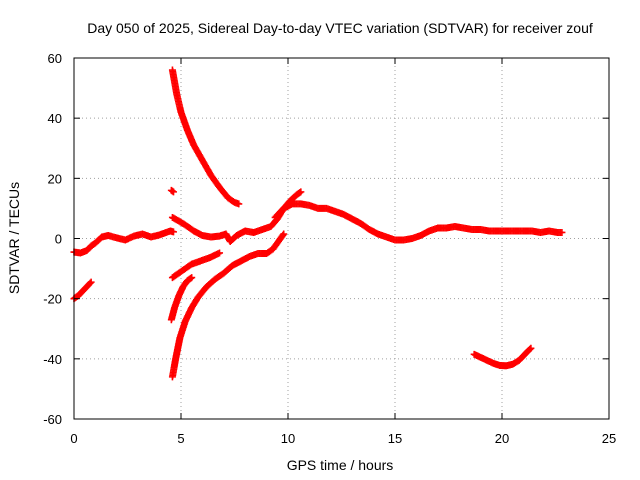 Image resolution: width=640 pixels, height=480 pixels. What do you see at coordinates (288, 438) in the screenshot?
I see `x-tick-label: 10` at bounding box center [288, 438].